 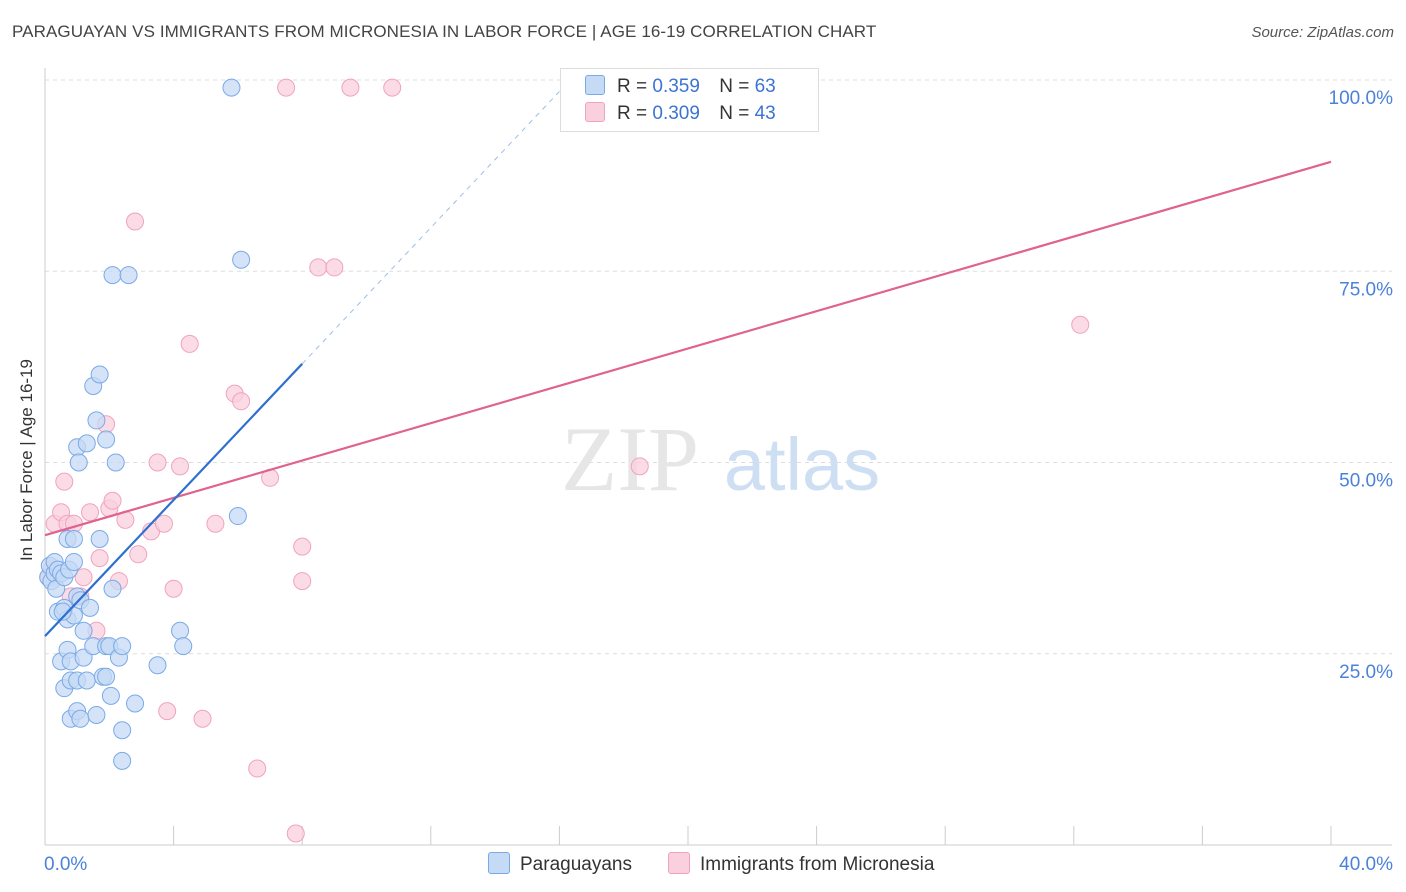 I want to click on legend-r-value-paraguayans: 0.359, so click(x=676, y=86).